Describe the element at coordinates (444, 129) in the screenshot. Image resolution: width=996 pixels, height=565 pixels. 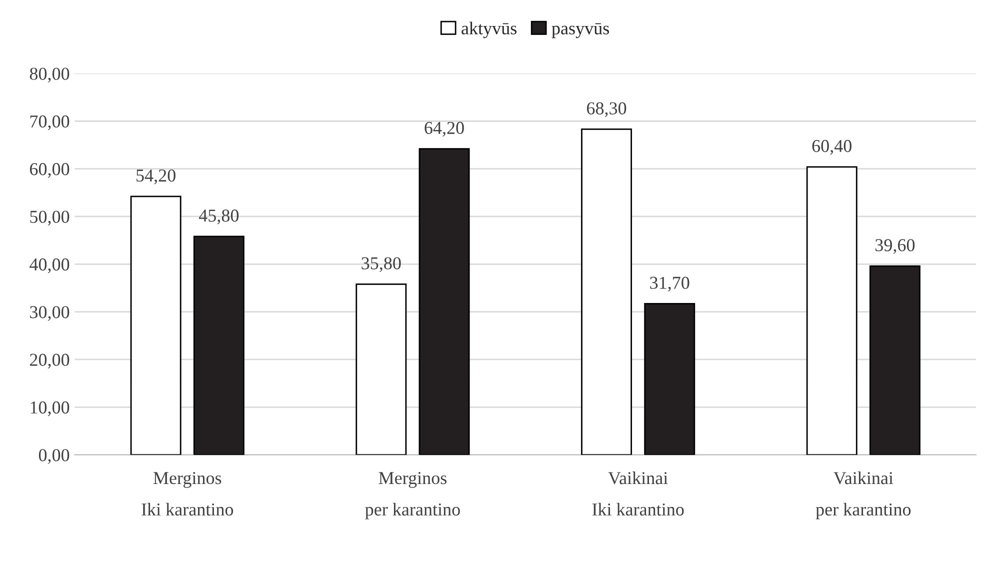
I see `data-label: 64,20` at that location.